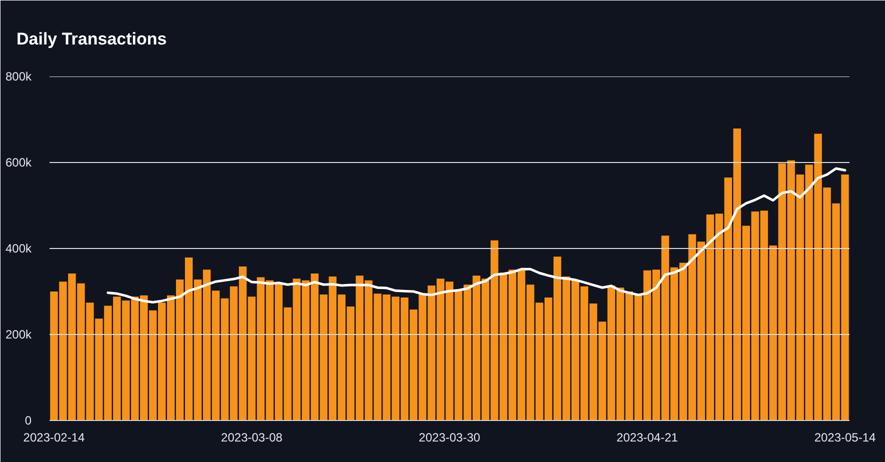 This screenshot has width=885, height=462. What do you see at coordinates (28, 421) in the screenshot?
I see `y-tick-label: 0` at bounding box center [28, 421].